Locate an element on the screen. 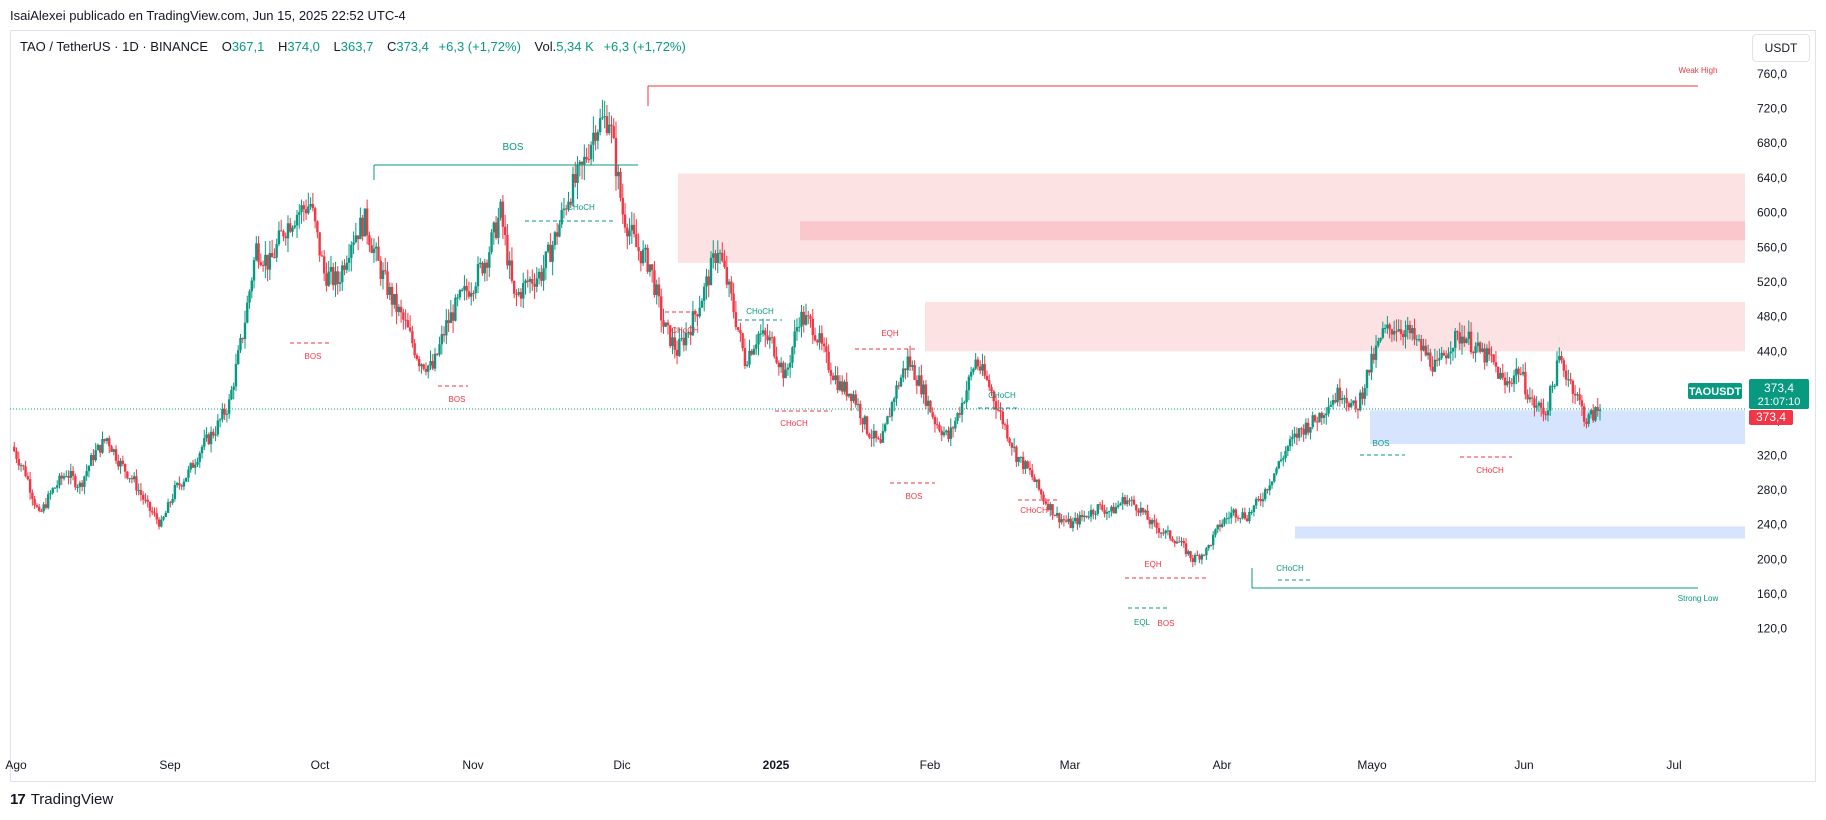 The height and width of the screenshot is (820, 1826). y-tick-label: 520,0 is located at coordinates (1772, 282).